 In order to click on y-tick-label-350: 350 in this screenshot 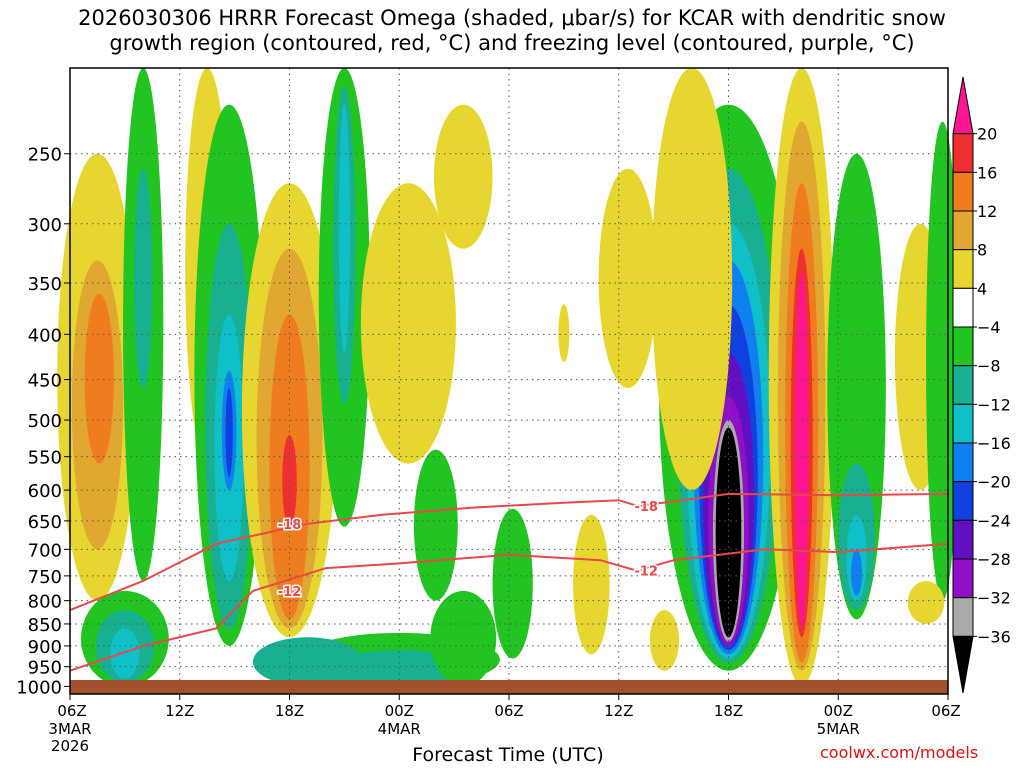, I will do `click(45, 284)`.